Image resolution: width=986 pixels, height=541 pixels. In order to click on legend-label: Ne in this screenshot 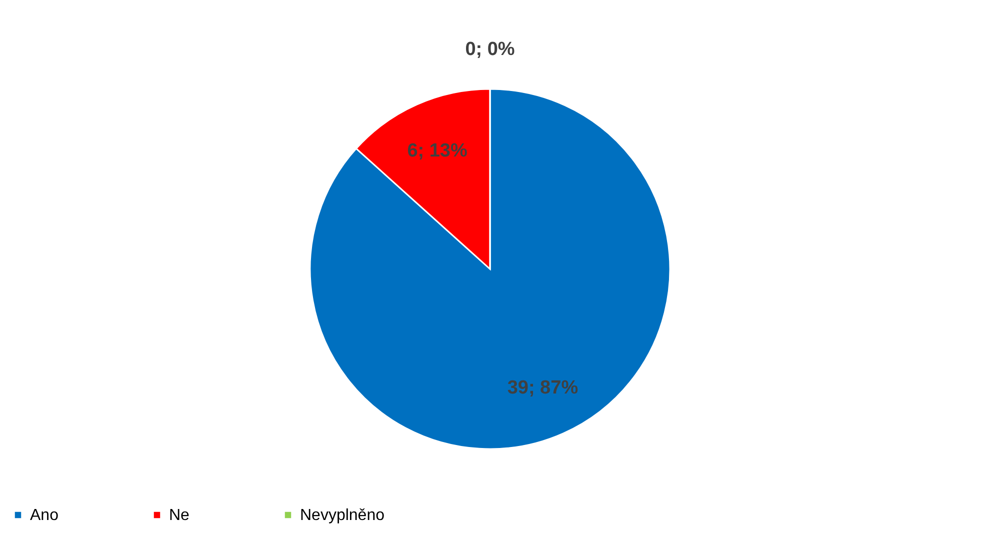, I will do `click(179, 515)`.